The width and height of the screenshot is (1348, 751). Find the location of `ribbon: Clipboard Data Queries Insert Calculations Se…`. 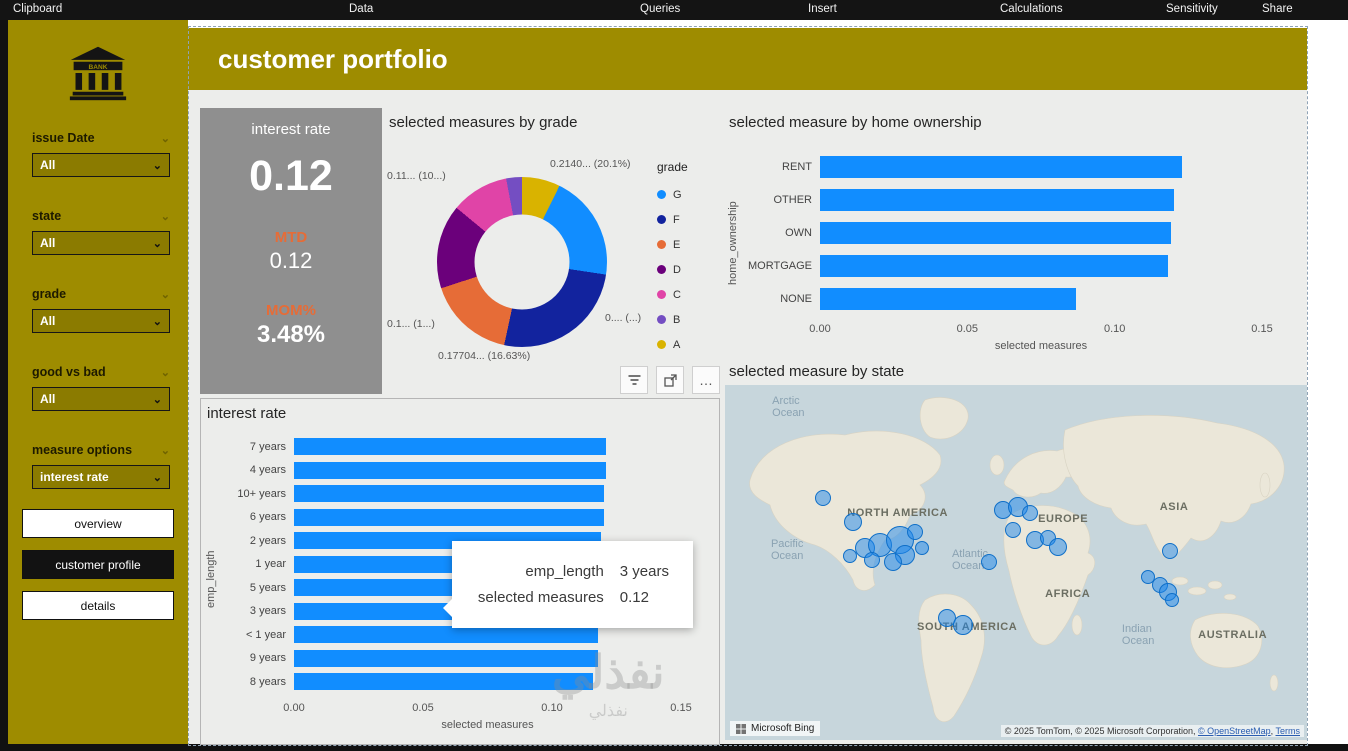

ribbon: Clipboard Data Queries Insert Calculations Se… is located at coordinates (674, 10).